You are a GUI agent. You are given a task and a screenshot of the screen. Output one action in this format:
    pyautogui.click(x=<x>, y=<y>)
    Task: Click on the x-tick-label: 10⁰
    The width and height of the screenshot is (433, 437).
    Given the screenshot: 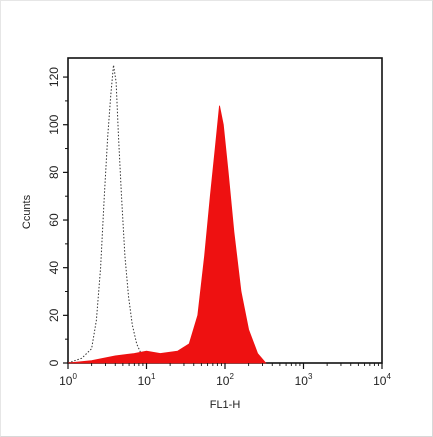 What is the action you would take?
    pyautogui.click(x=68, y=380)
    